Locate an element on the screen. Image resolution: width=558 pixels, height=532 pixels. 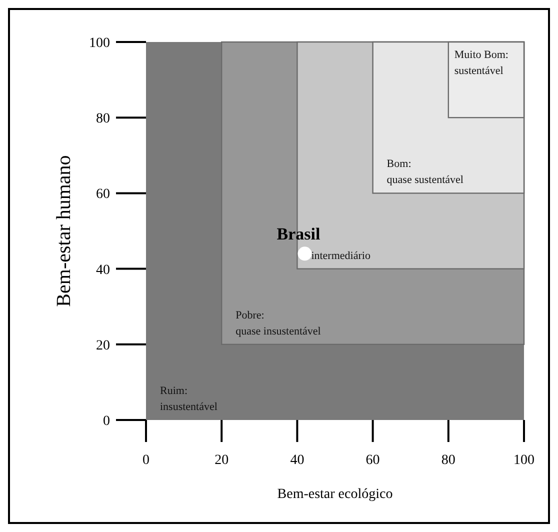
y-axis-title: Bem-estar humano is located at coordinates (64, 231).